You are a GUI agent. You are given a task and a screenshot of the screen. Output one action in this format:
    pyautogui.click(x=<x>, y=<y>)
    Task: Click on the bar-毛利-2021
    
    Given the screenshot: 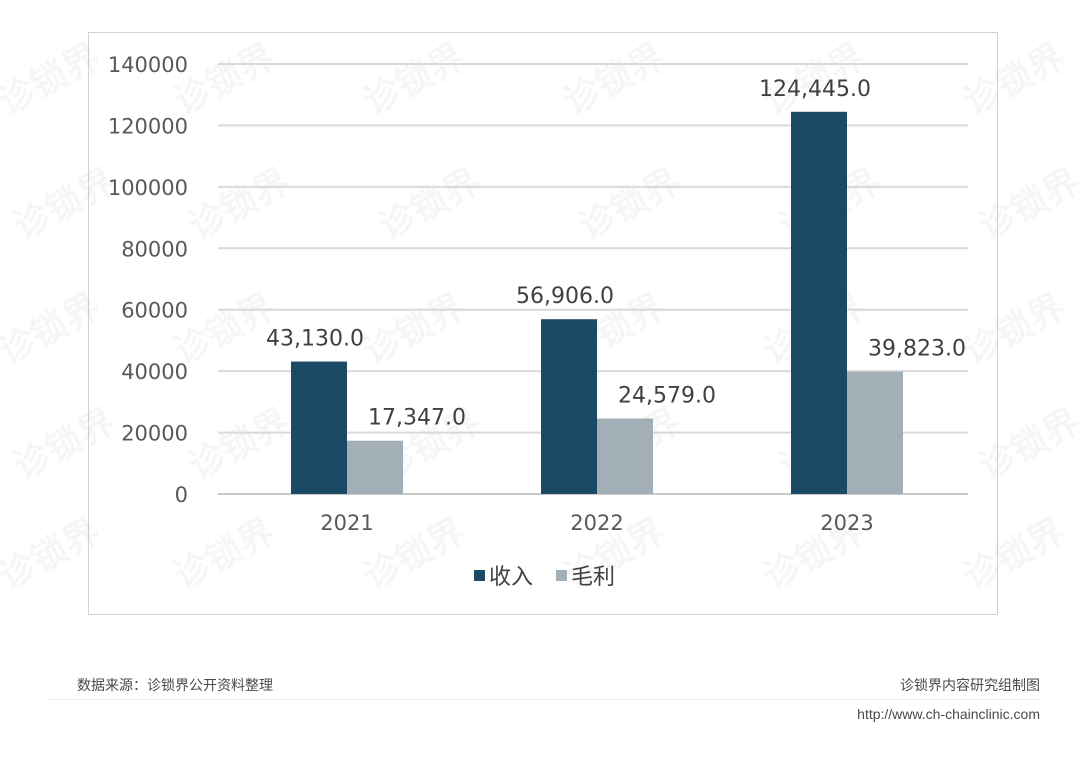 What is the action you would take?
    pyautogui.click(x=375, y=467)
    